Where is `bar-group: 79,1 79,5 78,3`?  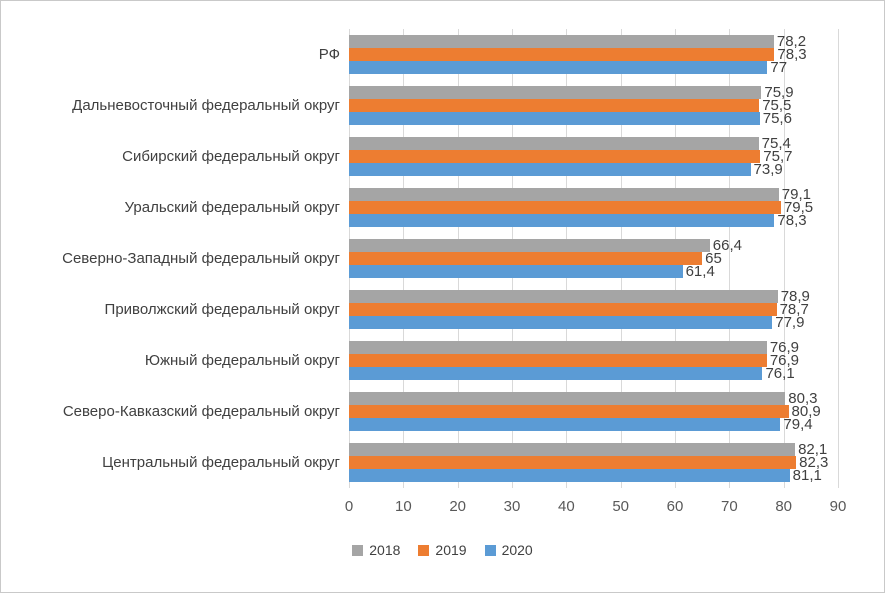 bar-group: 79,1 79,5 78,3 is located at coordinates (593, 207).